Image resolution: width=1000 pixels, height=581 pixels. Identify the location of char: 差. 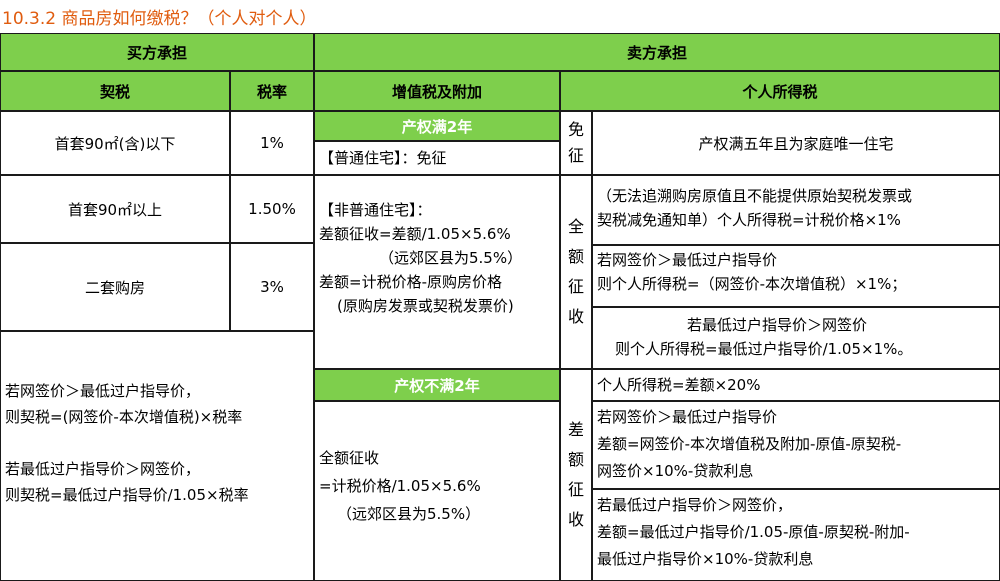
(575, 429).